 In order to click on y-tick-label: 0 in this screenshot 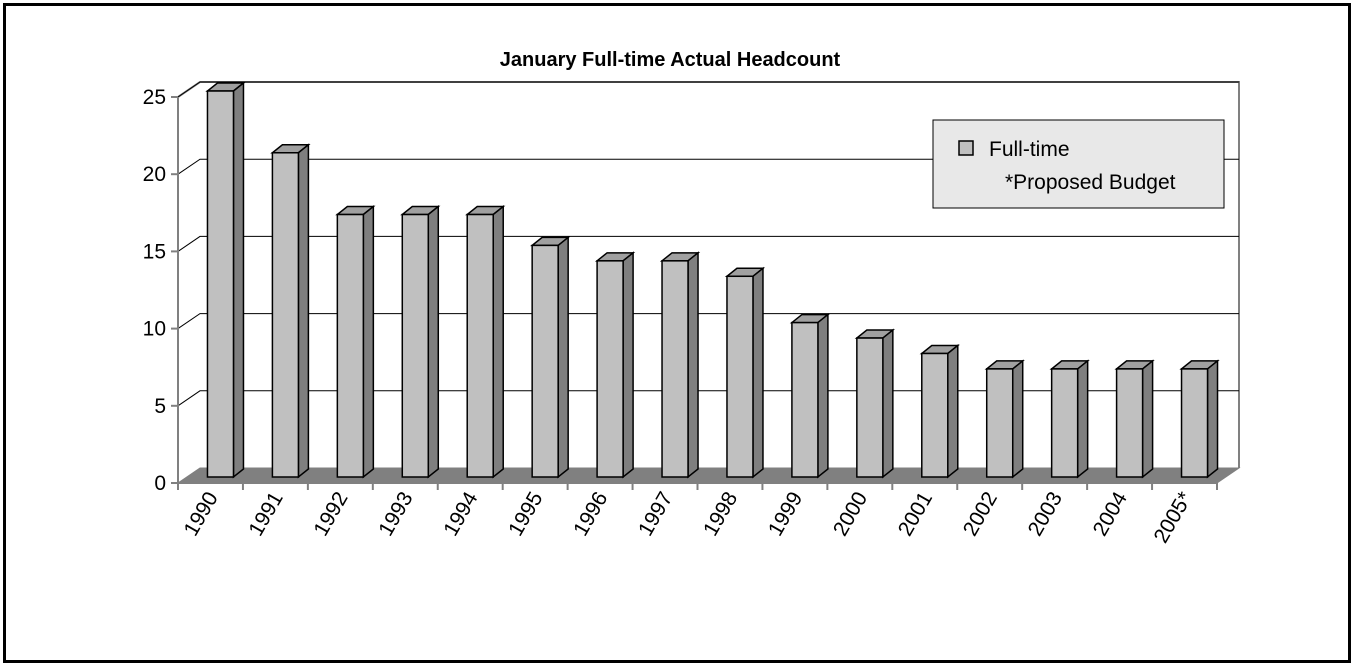, I will do `click(160, 483)`.